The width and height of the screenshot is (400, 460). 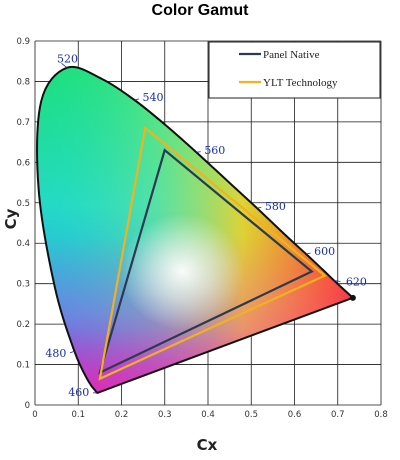 I want to click on fill-white-point, so click(x=182, y=271).